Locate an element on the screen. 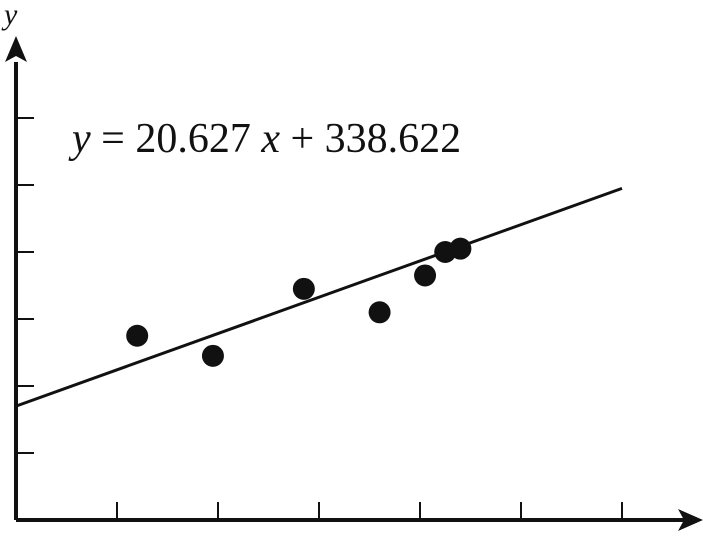 The width and height of the screenshot is (703, 538). regression-equation: y = 20.627 x + 338.622 is located at coordinates (264, 139).